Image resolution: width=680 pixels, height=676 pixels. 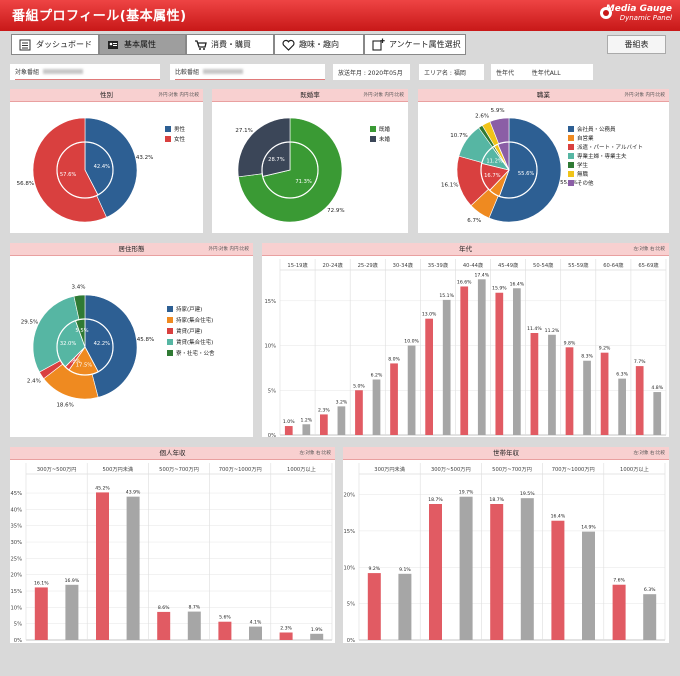 What do you see at coordinates (27, 72) in the screenshot?
I see `target-program-label: 対象番組` at bounding box center [27, 72].